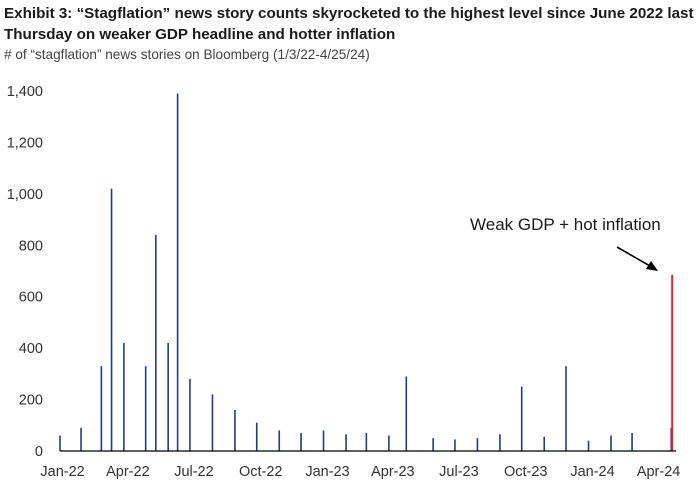 This screenshot has width=700, height=485. Describe the element at coordinates (659, 472) in the screenshot. I see `x-tick-label: Apr-24` at that location.